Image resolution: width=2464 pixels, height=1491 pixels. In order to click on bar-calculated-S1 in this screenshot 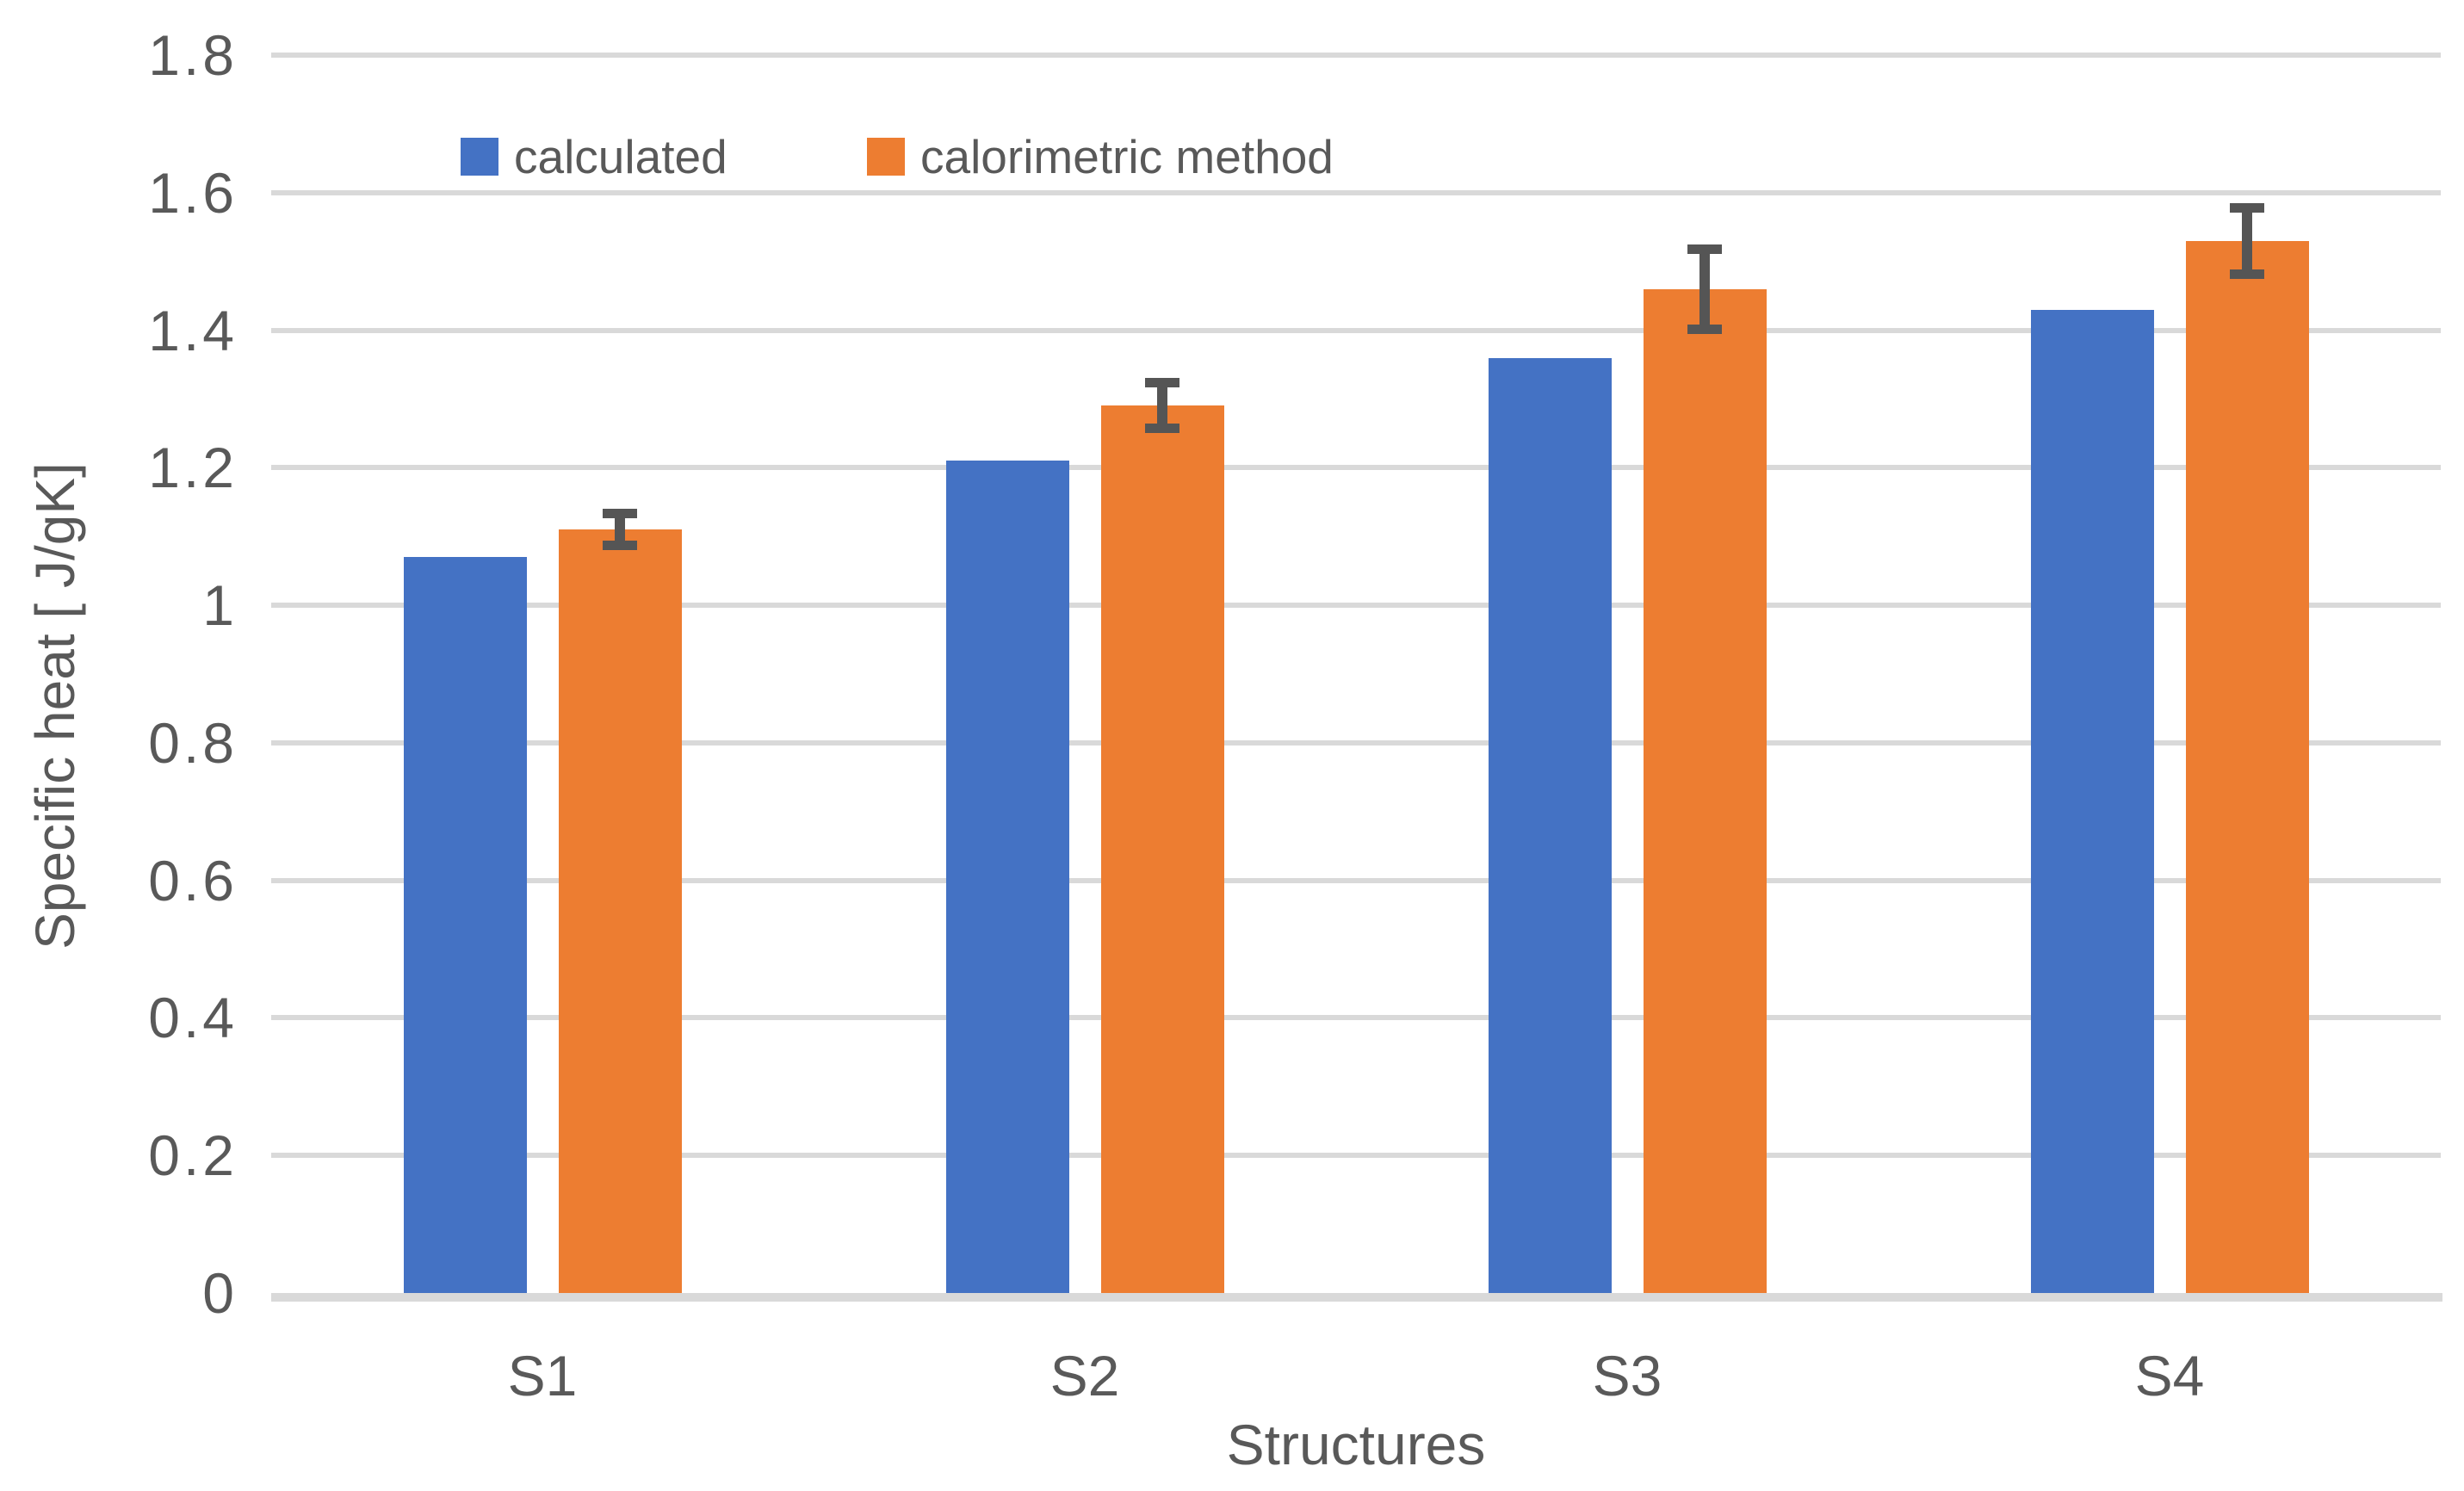, I will do `click(465, 925)`.